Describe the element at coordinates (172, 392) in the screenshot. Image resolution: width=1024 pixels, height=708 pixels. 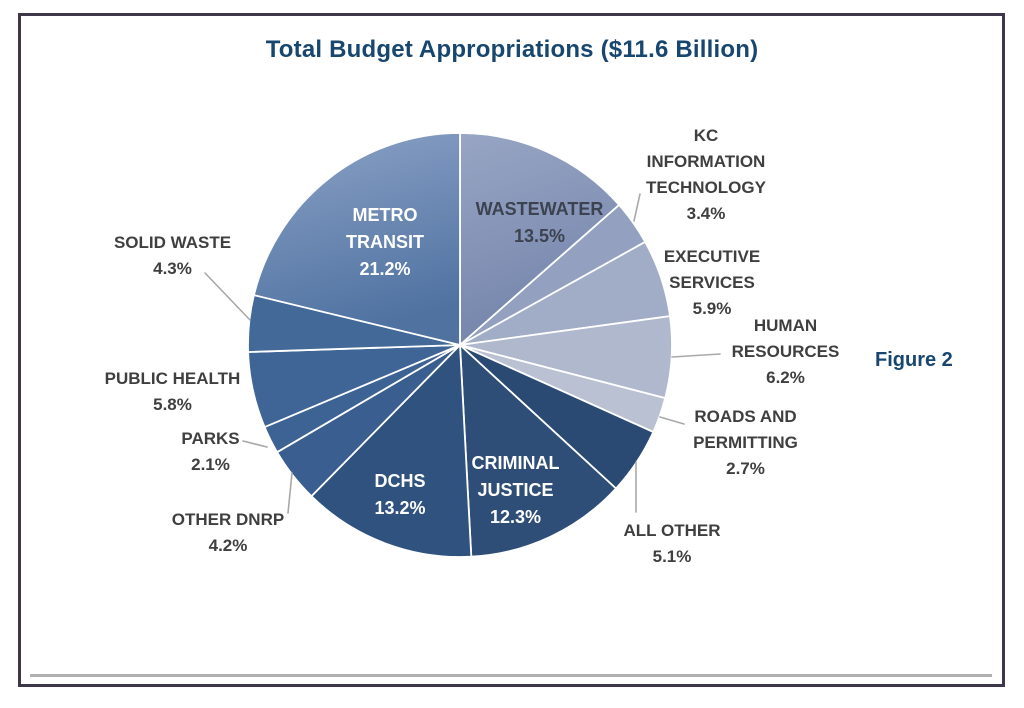
I see `slice-label-public-health: PUBLIC HEALTH 5.8%` at that location.